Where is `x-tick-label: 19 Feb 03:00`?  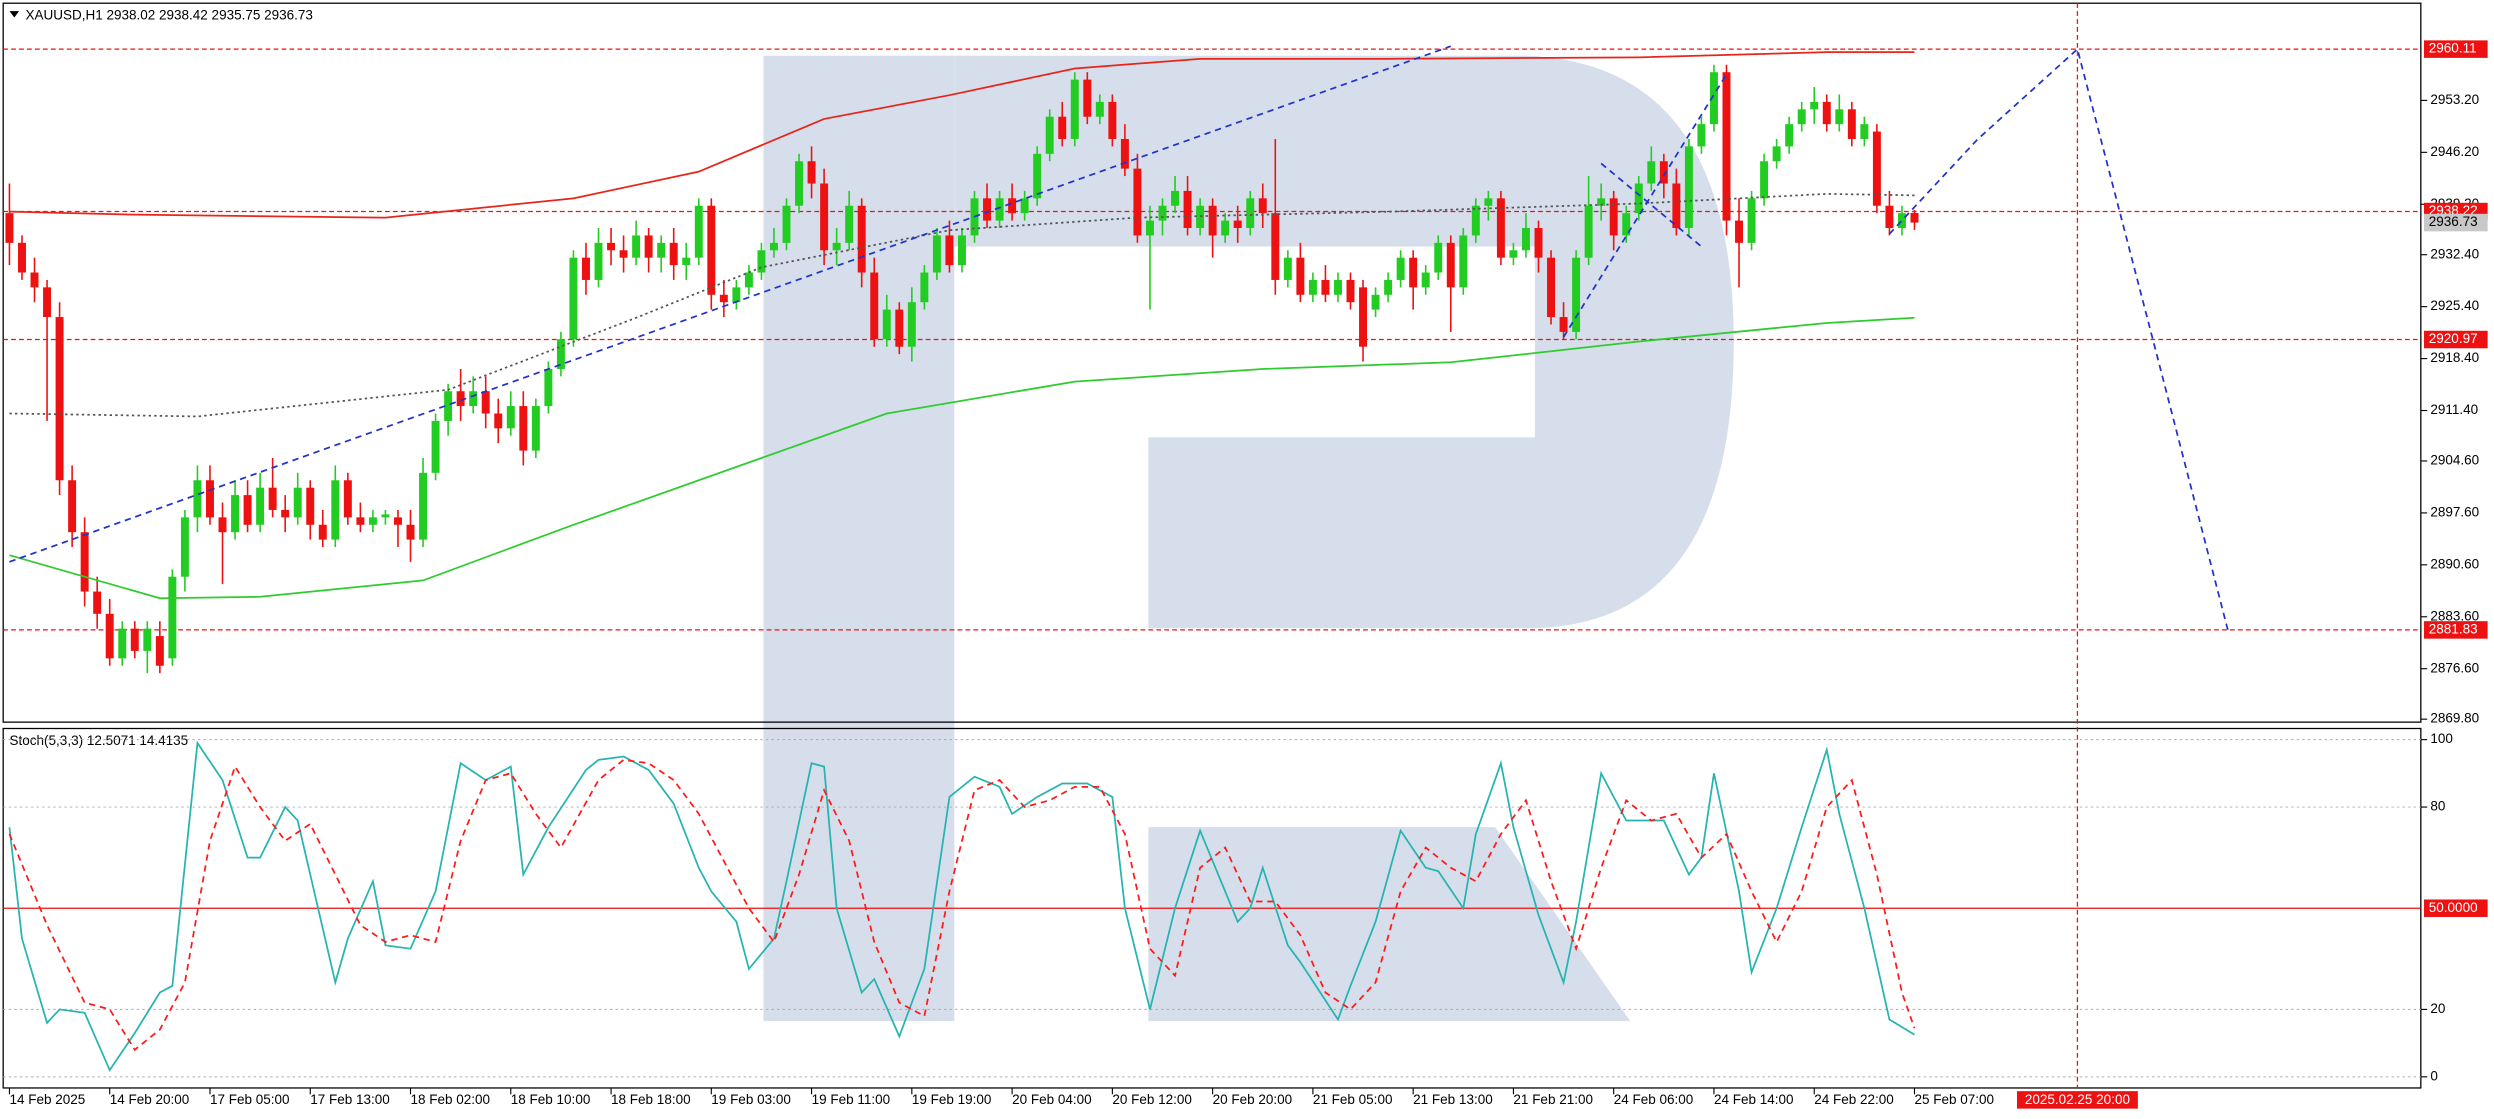 x-tick-label: 19 Feb 03:00 is located at coordinates (751, 1099).